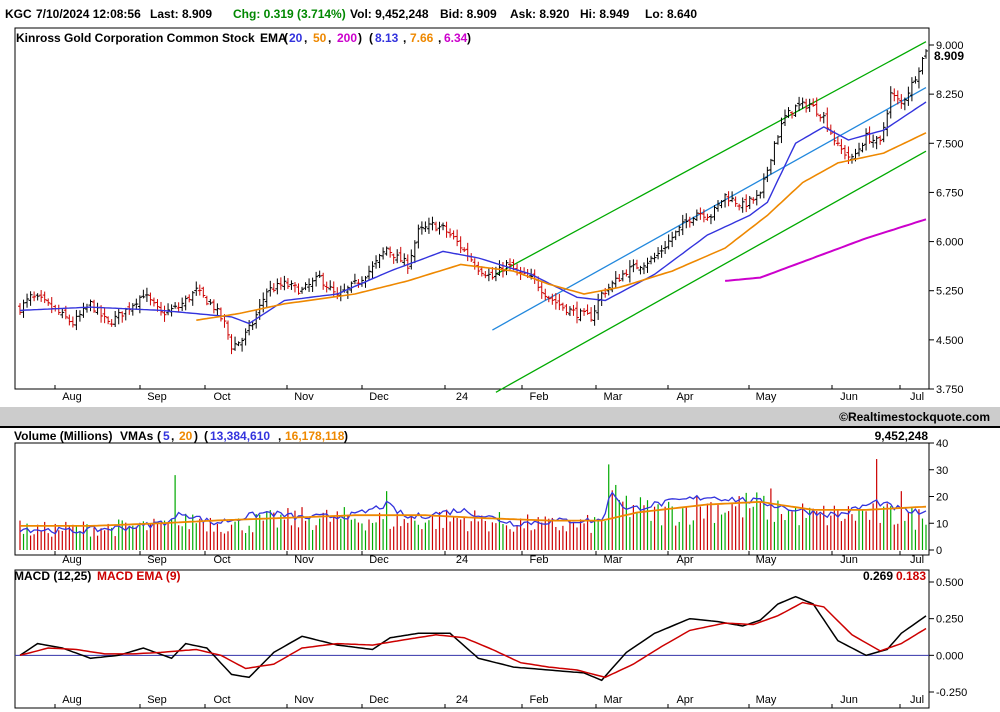 This screenshot has height=712, width=1000. Describe the element at coordinates (137, 436) in the screenshot. I see `vma-label: VMAs` at that location.